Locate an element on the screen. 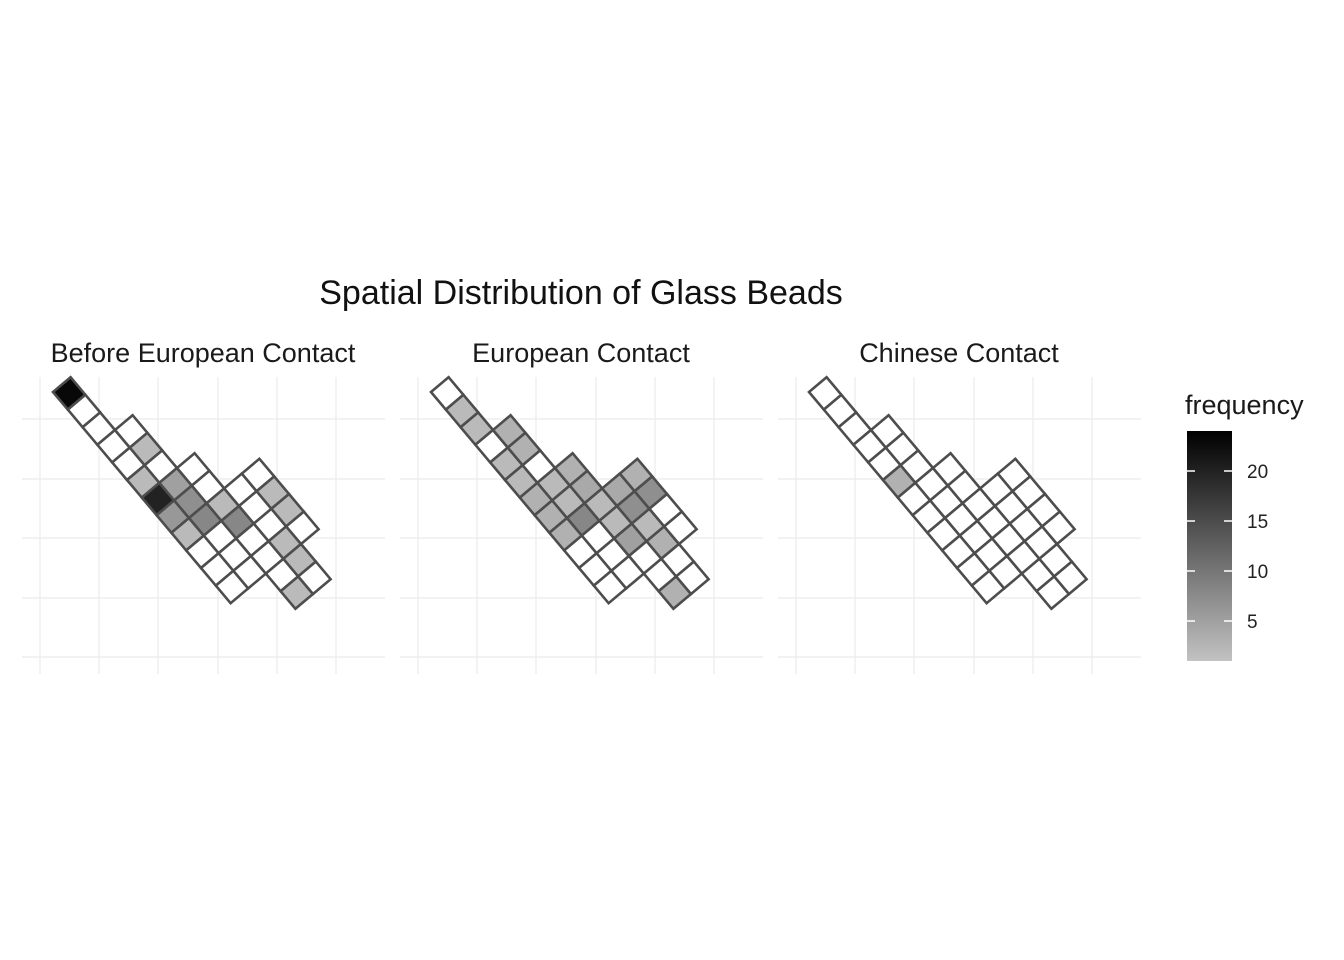 The width and height of the screenshot is (1344, 960). facet-strip-label: European Contact is located at coordinates (581, 353).